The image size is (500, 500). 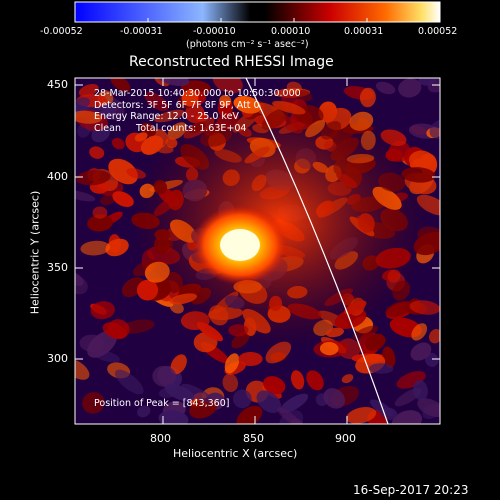 What do you see at coordinates (57, 84) in the screenshot?
I see `y-tick-450: 450` at bounding box center [57, 84].